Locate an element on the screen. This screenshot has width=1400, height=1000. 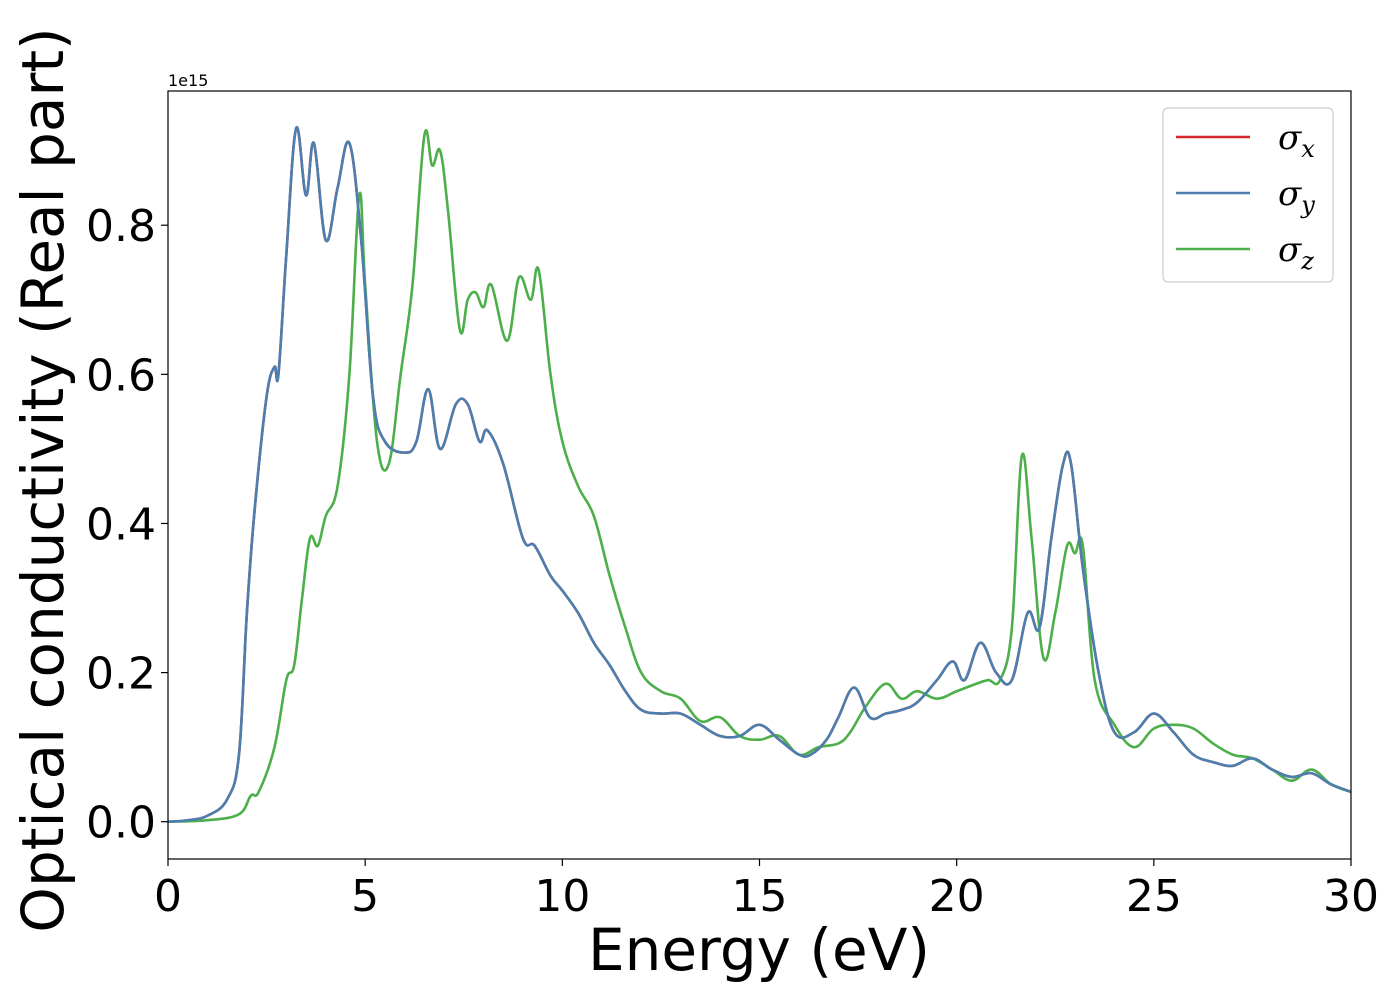
x-tick-label: 25 is located at coordinates (1154, 896).